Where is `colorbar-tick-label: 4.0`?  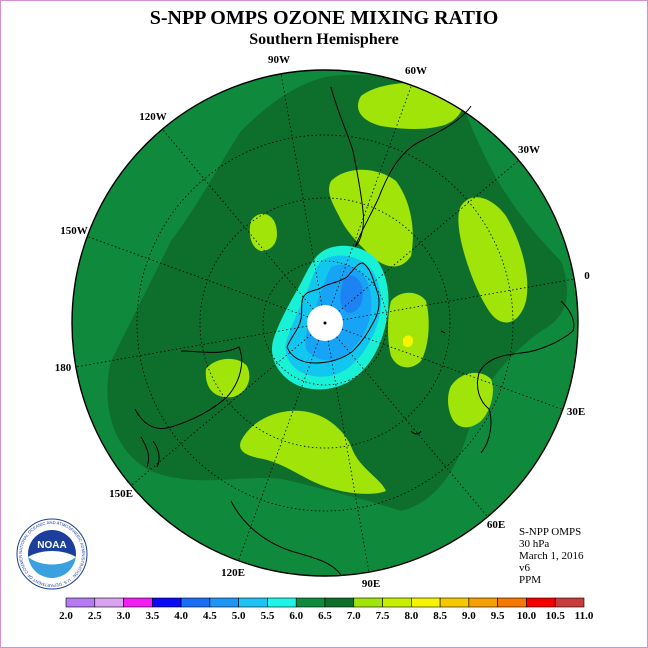
colorbar-tick-label: 4.0 is located at coordinates (181, 616).